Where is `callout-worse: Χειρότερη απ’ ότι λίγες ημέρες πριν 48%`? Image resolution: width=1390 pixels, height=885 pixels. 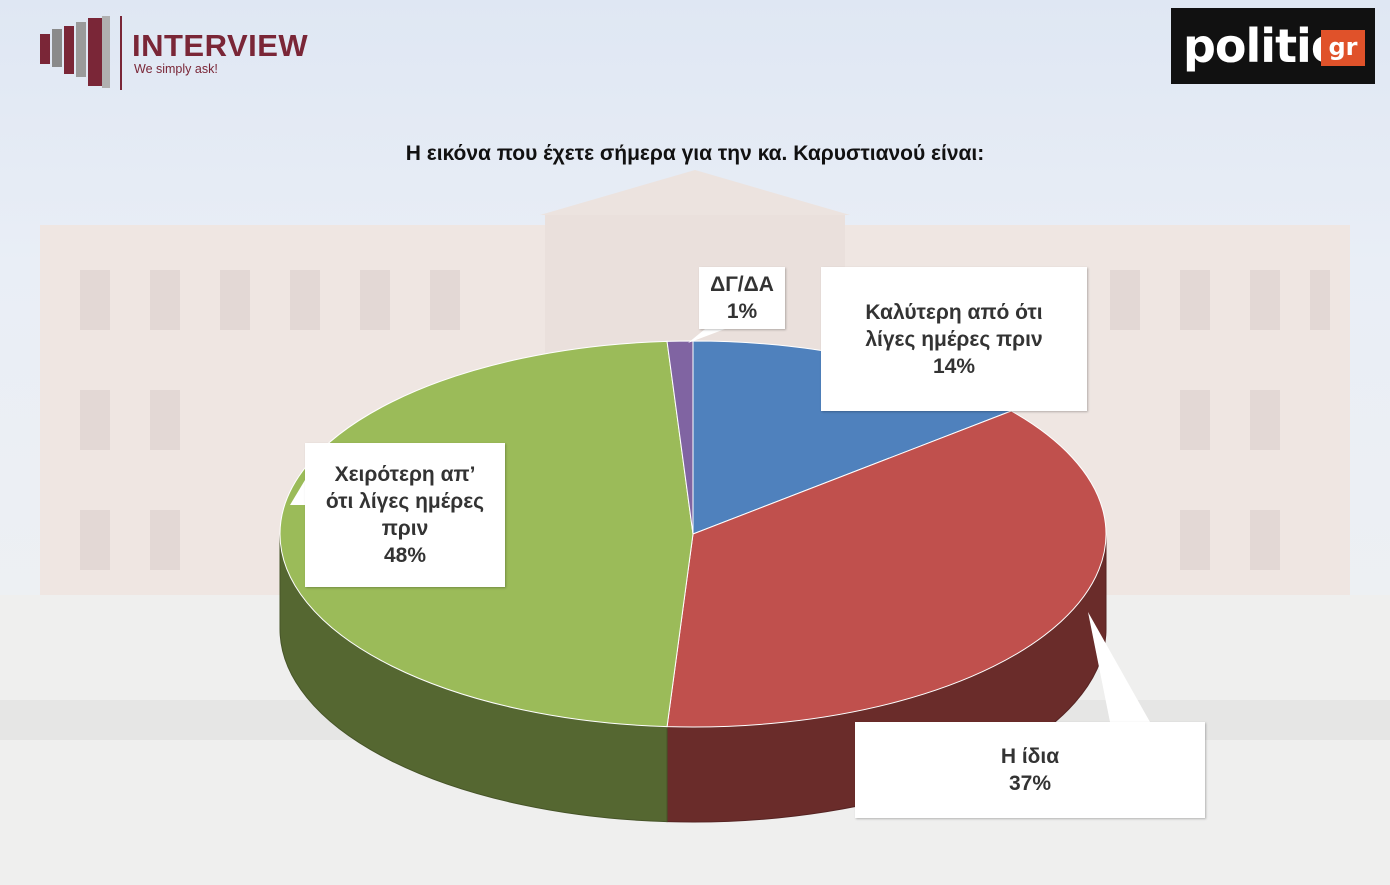 callout-worse: Χειρότερη απ’ ότι λίγες ημέρες πριν 48% is located at coordinates (405, 515).